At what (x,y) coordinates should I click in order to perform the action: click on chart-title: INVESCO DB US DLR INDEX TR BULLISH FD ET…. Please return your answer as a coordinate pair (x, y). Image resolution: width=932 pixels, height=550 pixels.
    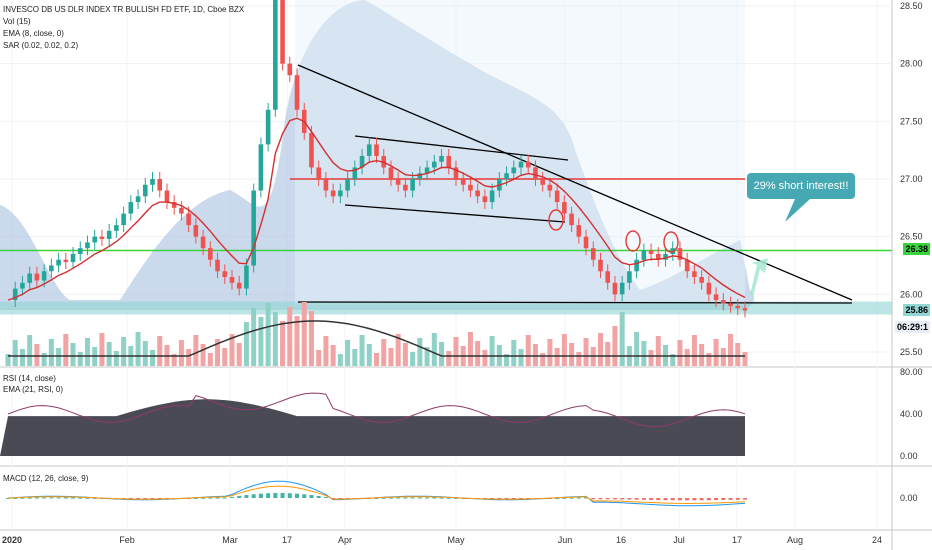
    Looking at the image, I should click on (124, 9).